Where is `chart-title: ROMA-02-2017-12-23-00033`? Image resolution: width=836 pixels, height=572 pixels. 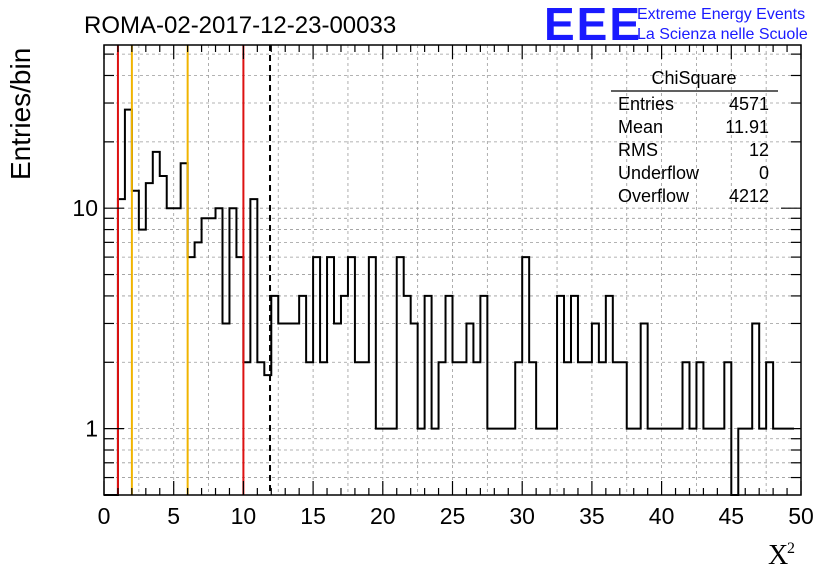 chart-title: ROMA-02-2017-12-23-00033 is located at coordinates (240, 25).